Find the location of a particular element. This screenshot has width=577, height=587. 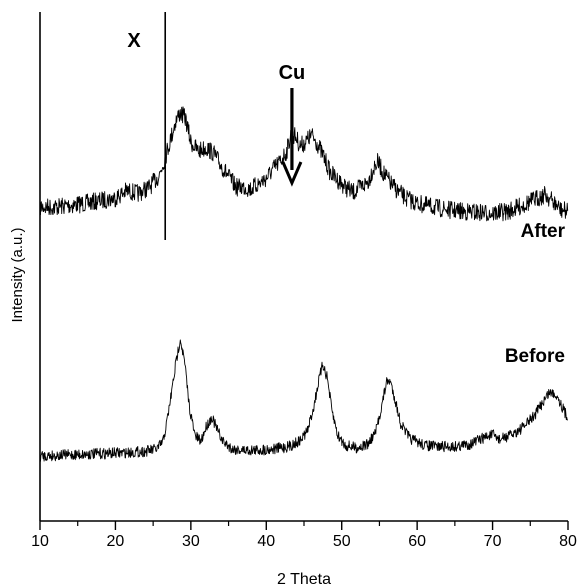

y-axis-label: Intensity (a.u.) is located at coordinates (17, 274).